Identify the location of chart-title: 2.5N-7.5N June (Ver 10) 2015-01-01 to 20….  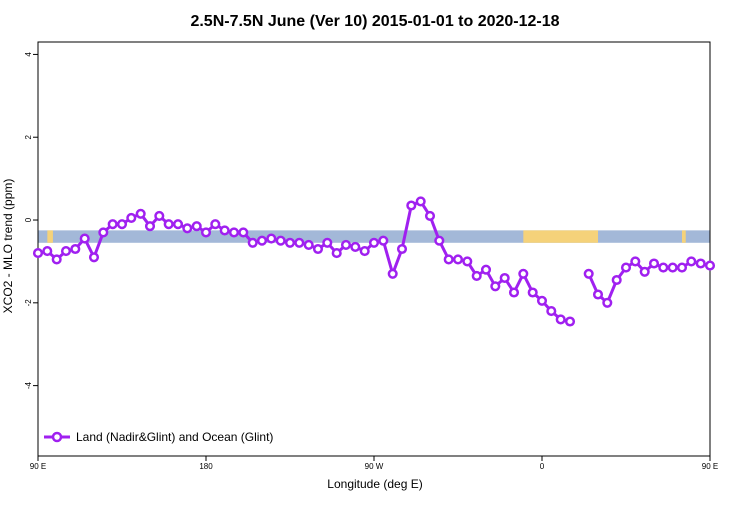
(374, 21).